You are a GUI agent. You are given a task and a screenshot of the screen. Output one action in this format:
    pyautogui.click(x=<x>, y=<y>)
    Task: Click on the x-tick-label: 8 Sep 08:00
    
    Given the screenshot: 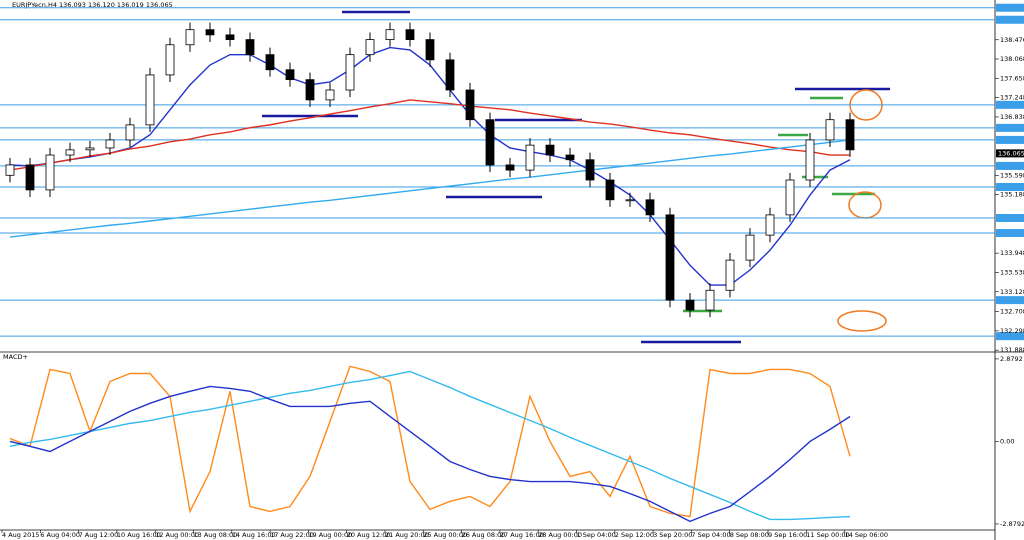 What is the action you would take?
    pyautogui.click(x=749, y=535)
    